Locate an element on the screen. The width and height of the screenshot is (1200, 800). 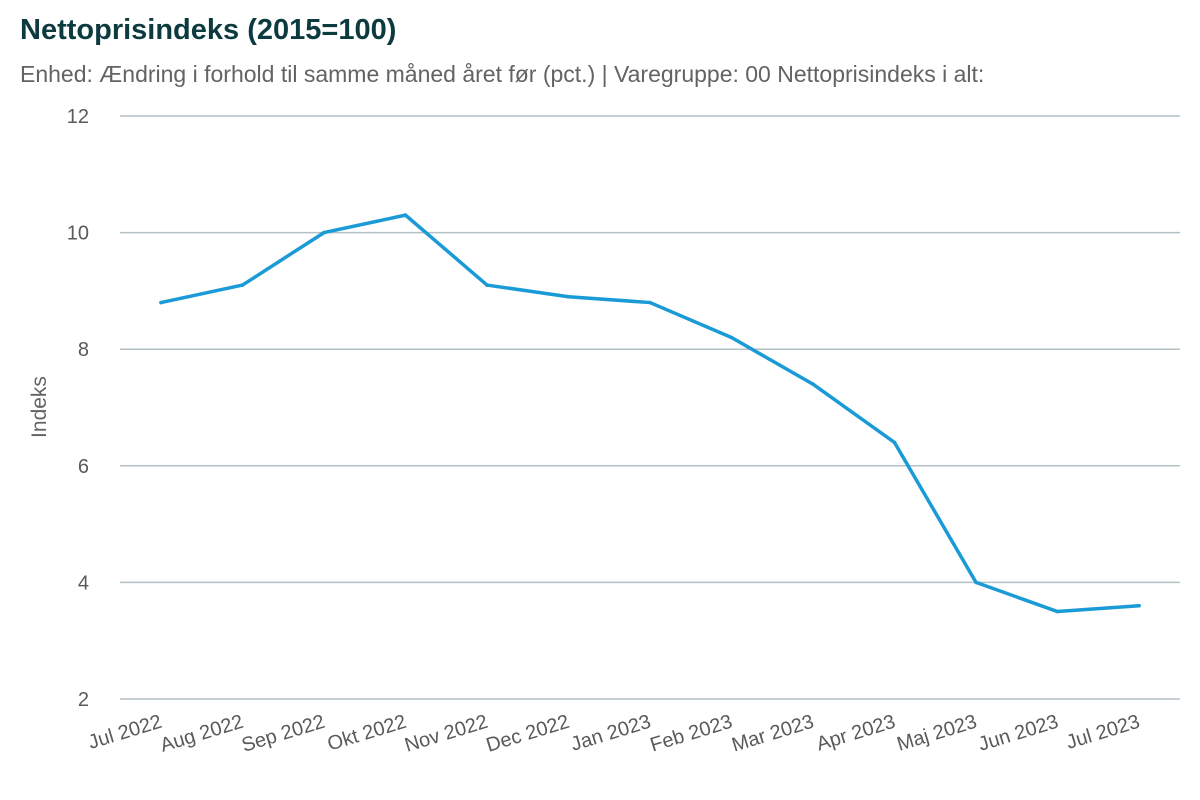
chart-title: Nettoprisindeks (2015=100) is located at coordinates (208, 30).